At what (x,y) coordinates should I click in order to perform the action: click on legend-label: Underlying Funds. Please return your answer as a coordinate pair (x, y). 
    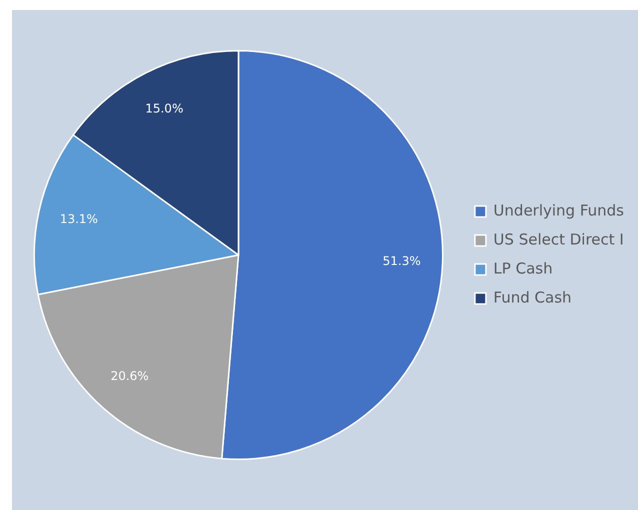
    Looking at the image, I should click on (558, 210).